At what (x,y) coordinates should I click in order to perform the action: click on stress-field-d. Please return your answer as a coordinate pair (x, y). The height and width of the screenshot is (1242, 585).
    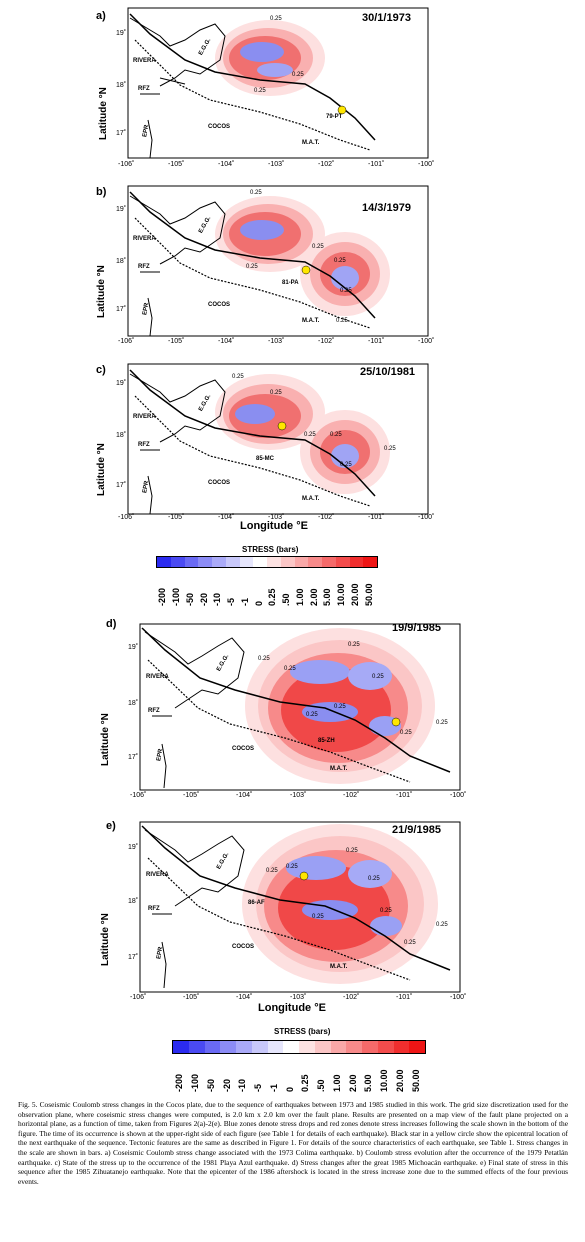
    Looking at the image, I should click on (340, 706).